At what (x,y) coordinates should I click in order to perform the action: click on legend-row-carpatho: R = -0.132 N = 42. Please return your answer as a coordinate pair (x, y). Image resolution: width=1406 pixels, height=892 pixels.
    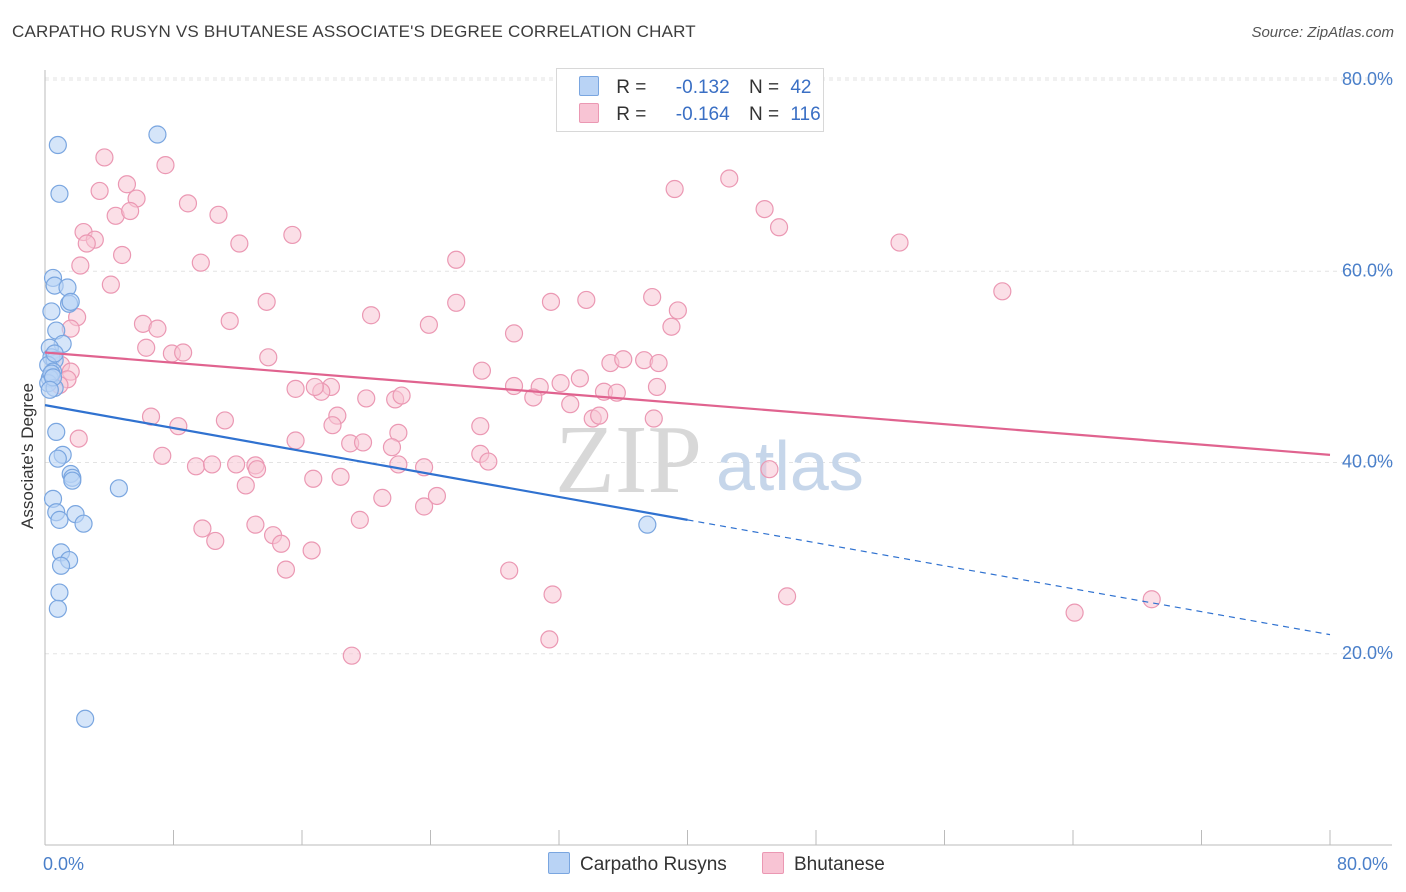
    Looking at the image, I should click on (695, 89).